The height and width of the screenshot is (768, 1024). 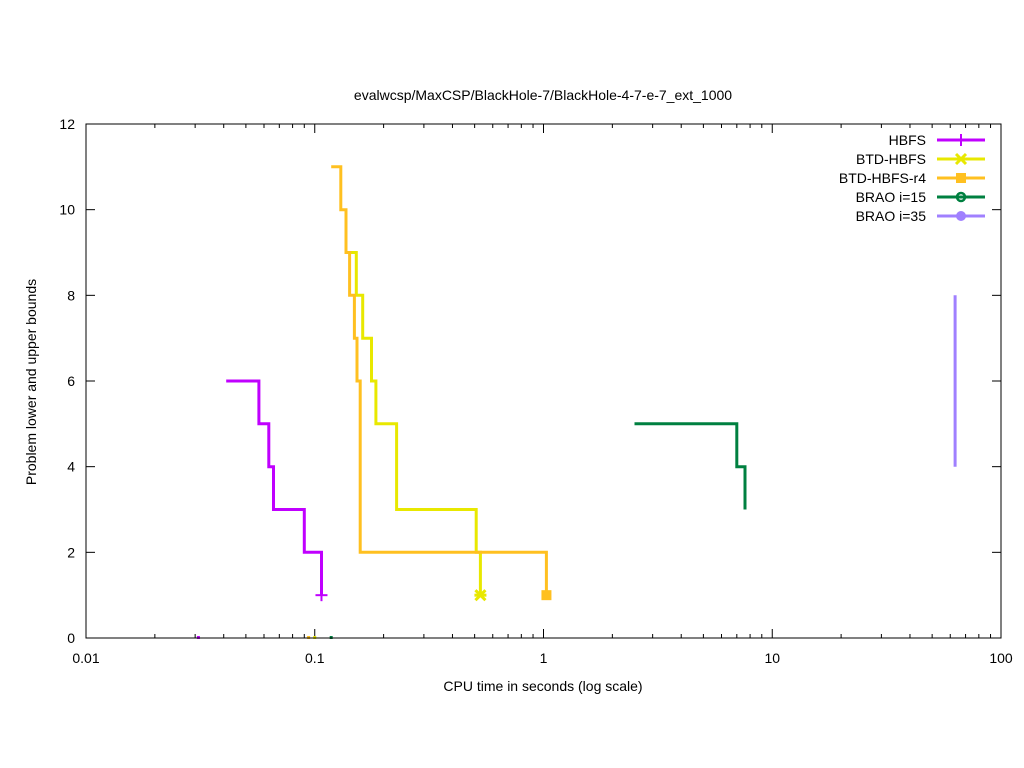 I want to click on legend-label: BTD-HBFS-r4, so click(x=882, y=178).